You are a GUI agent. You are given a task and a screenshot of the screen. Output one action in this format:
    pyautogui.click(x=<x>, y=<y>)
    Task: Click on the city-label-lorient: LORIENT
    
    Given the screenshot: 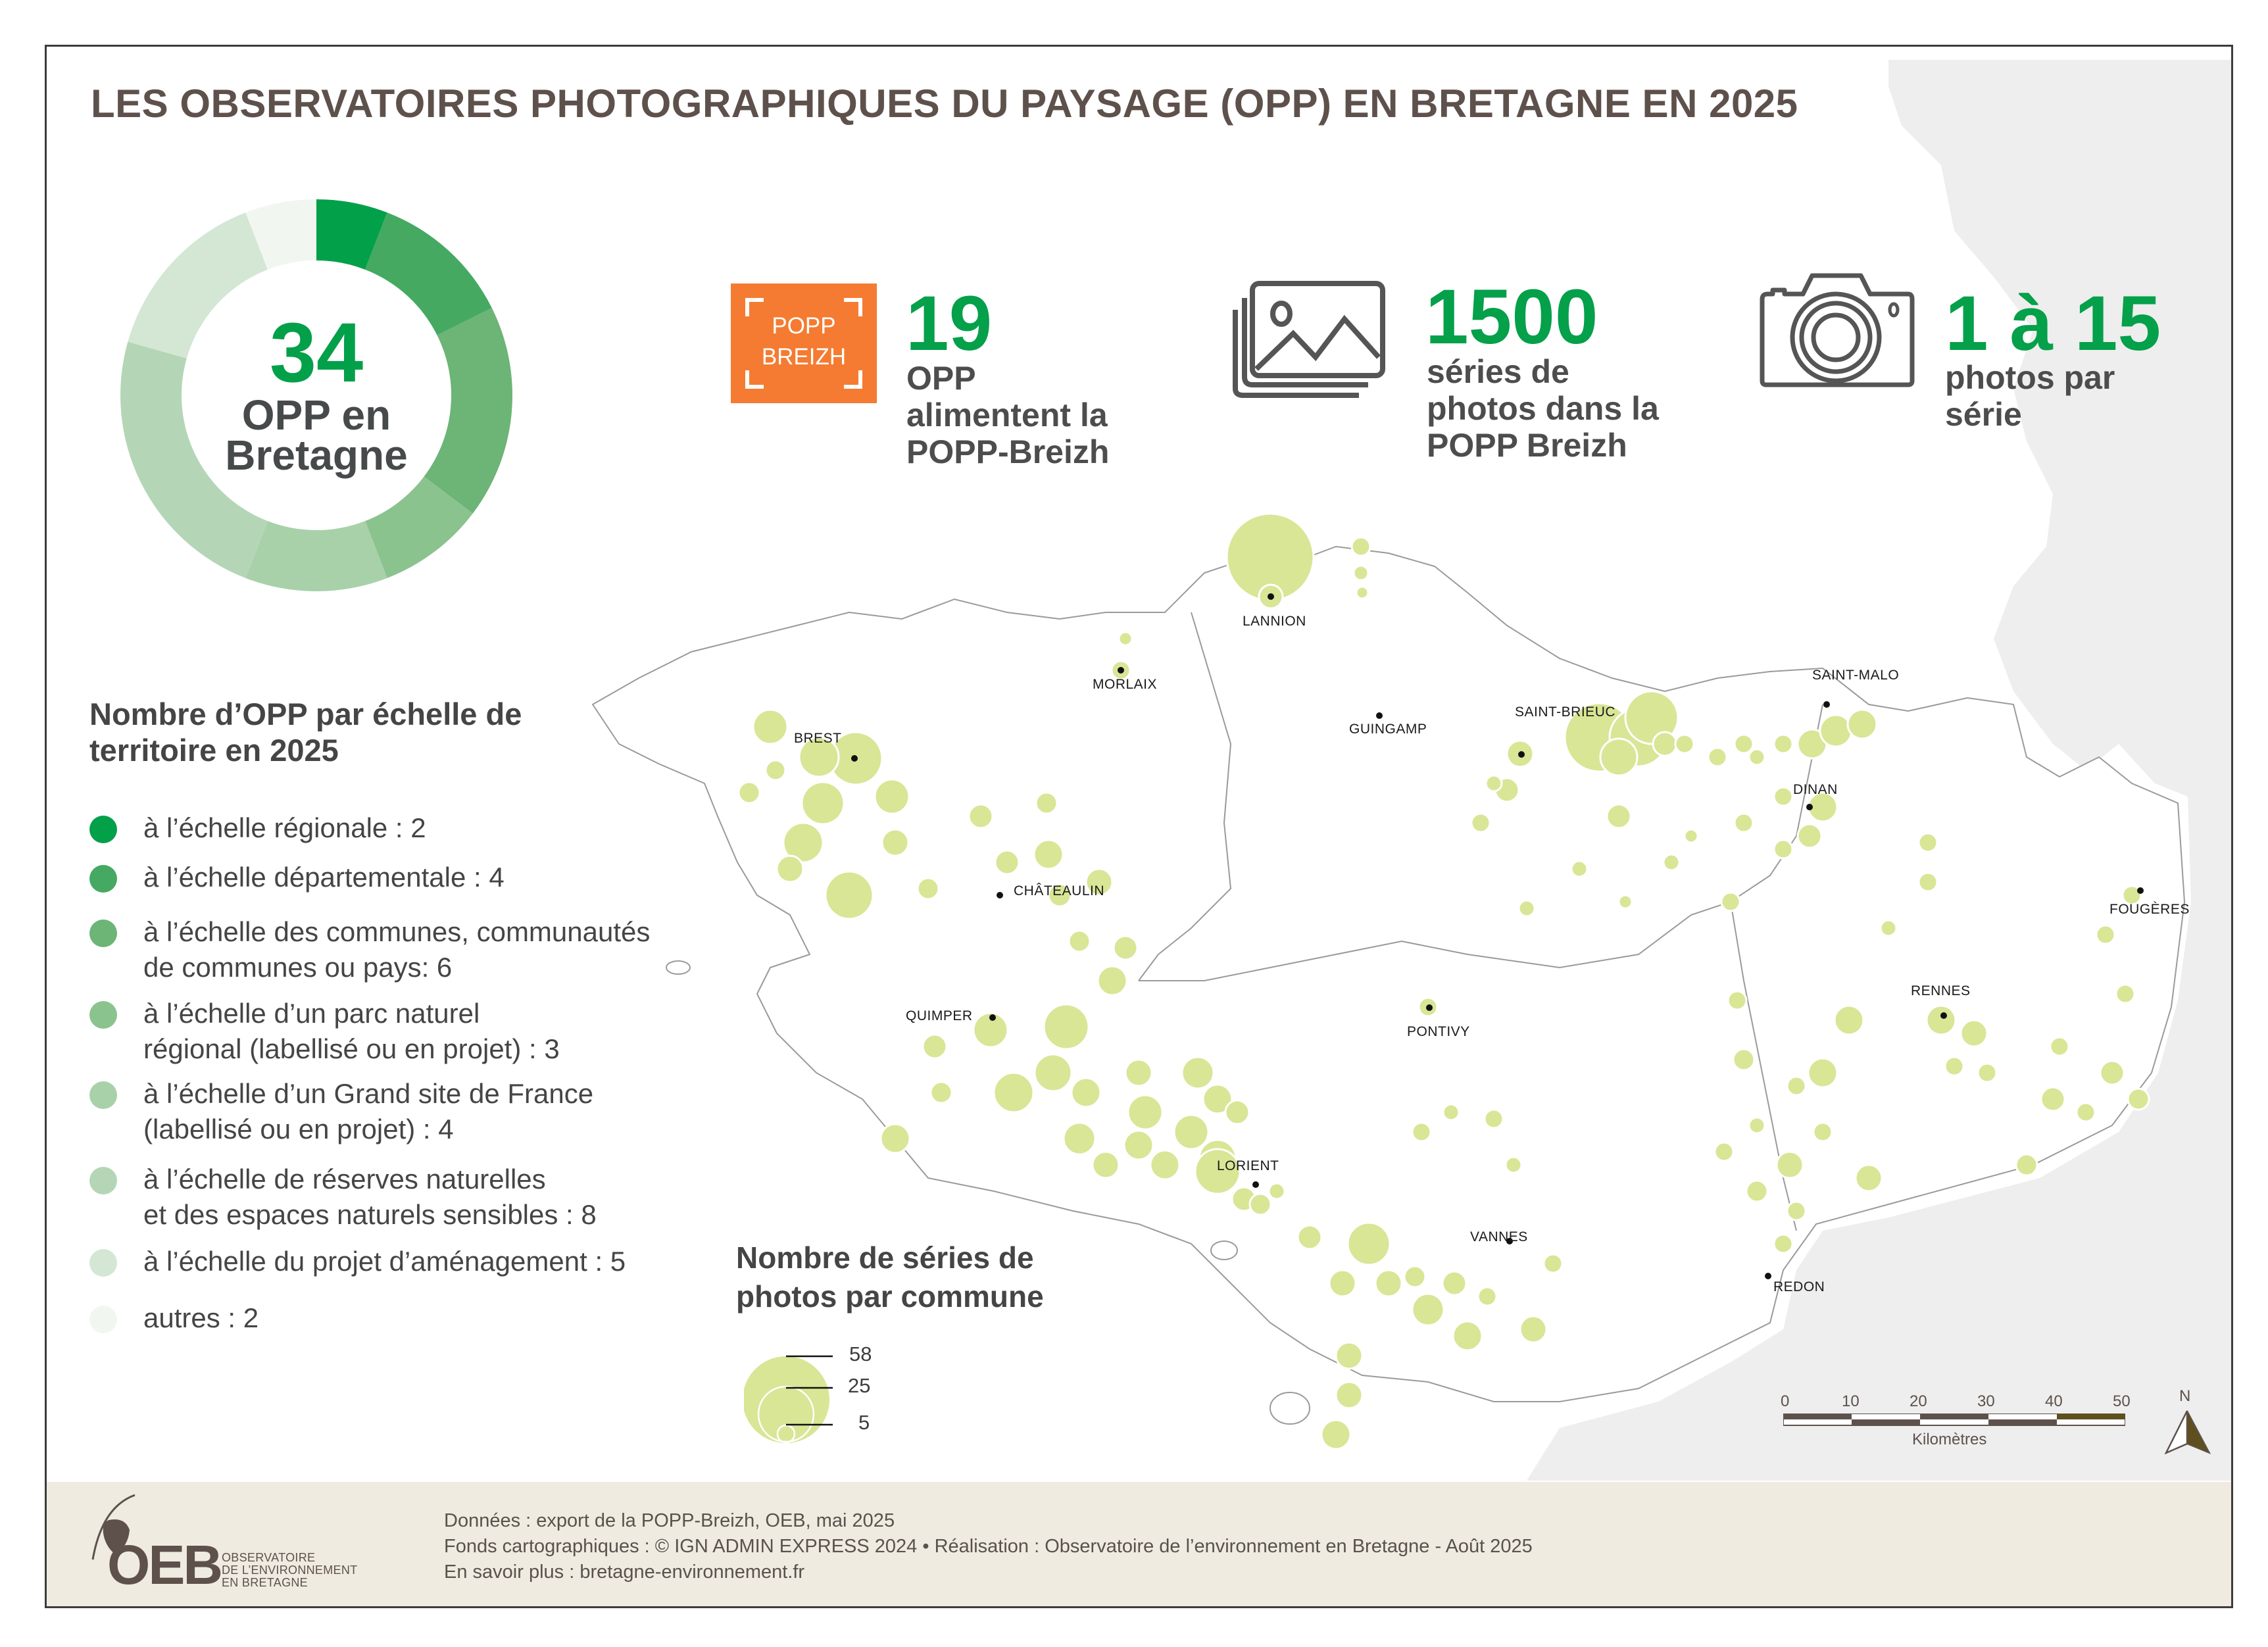 What is the action you would take?
    pyautogui.click(x=1248, y=1165)
    